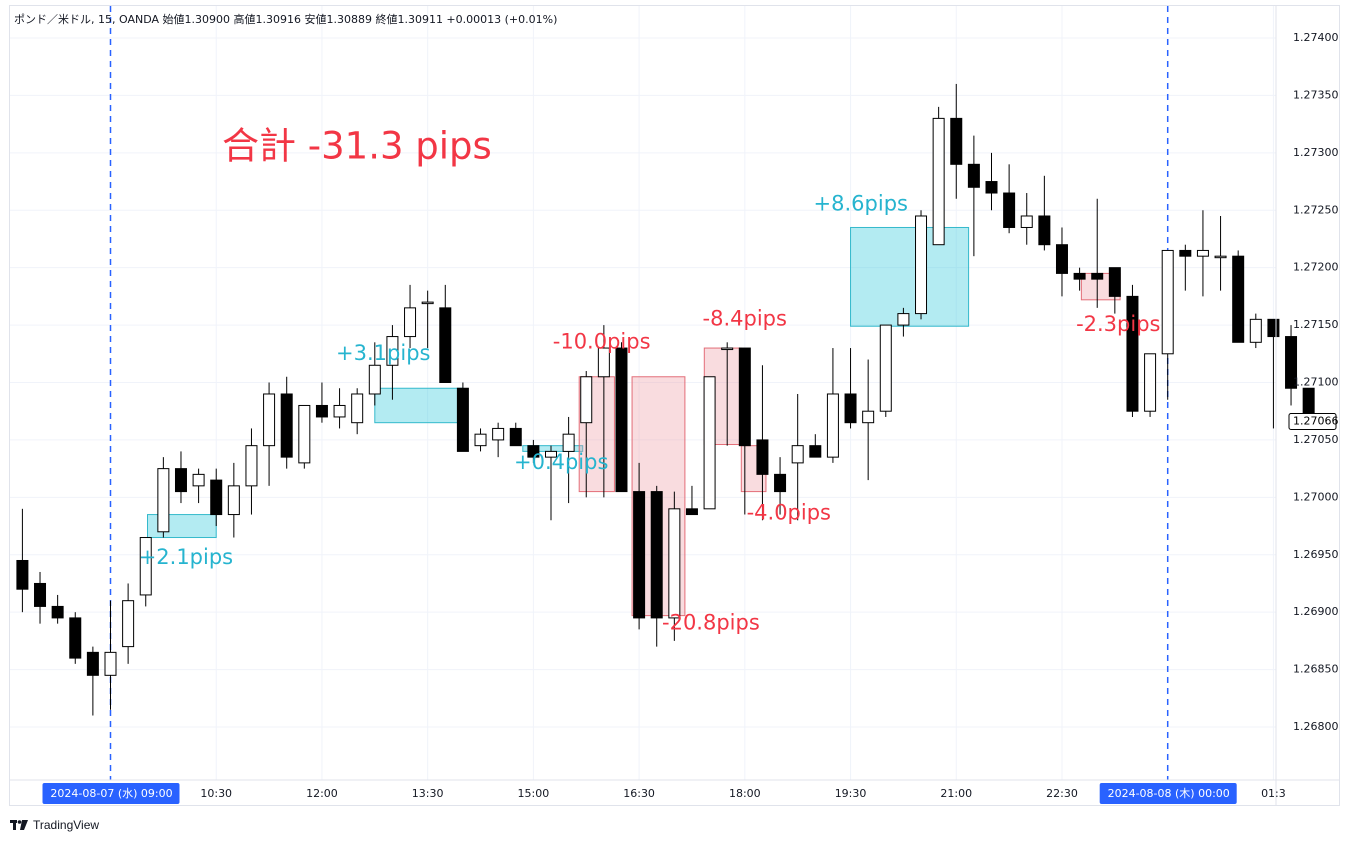 The width and height of the screenshot is (1351, 843). What do you see at coordinates (1273, 793) in the screenshot?
I see `x-tick-label: 01:3` at bounding box center [1273, 793].